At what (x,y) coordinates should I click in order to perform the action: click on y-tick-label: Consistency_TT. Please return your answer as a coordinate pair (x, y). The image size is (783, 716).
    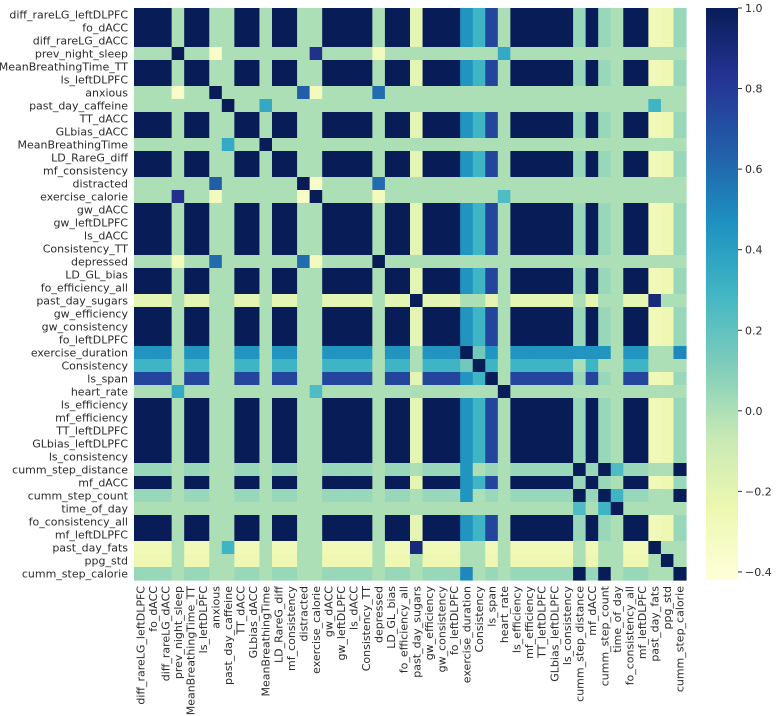
    Looking at the image, I should click on (86, 249).